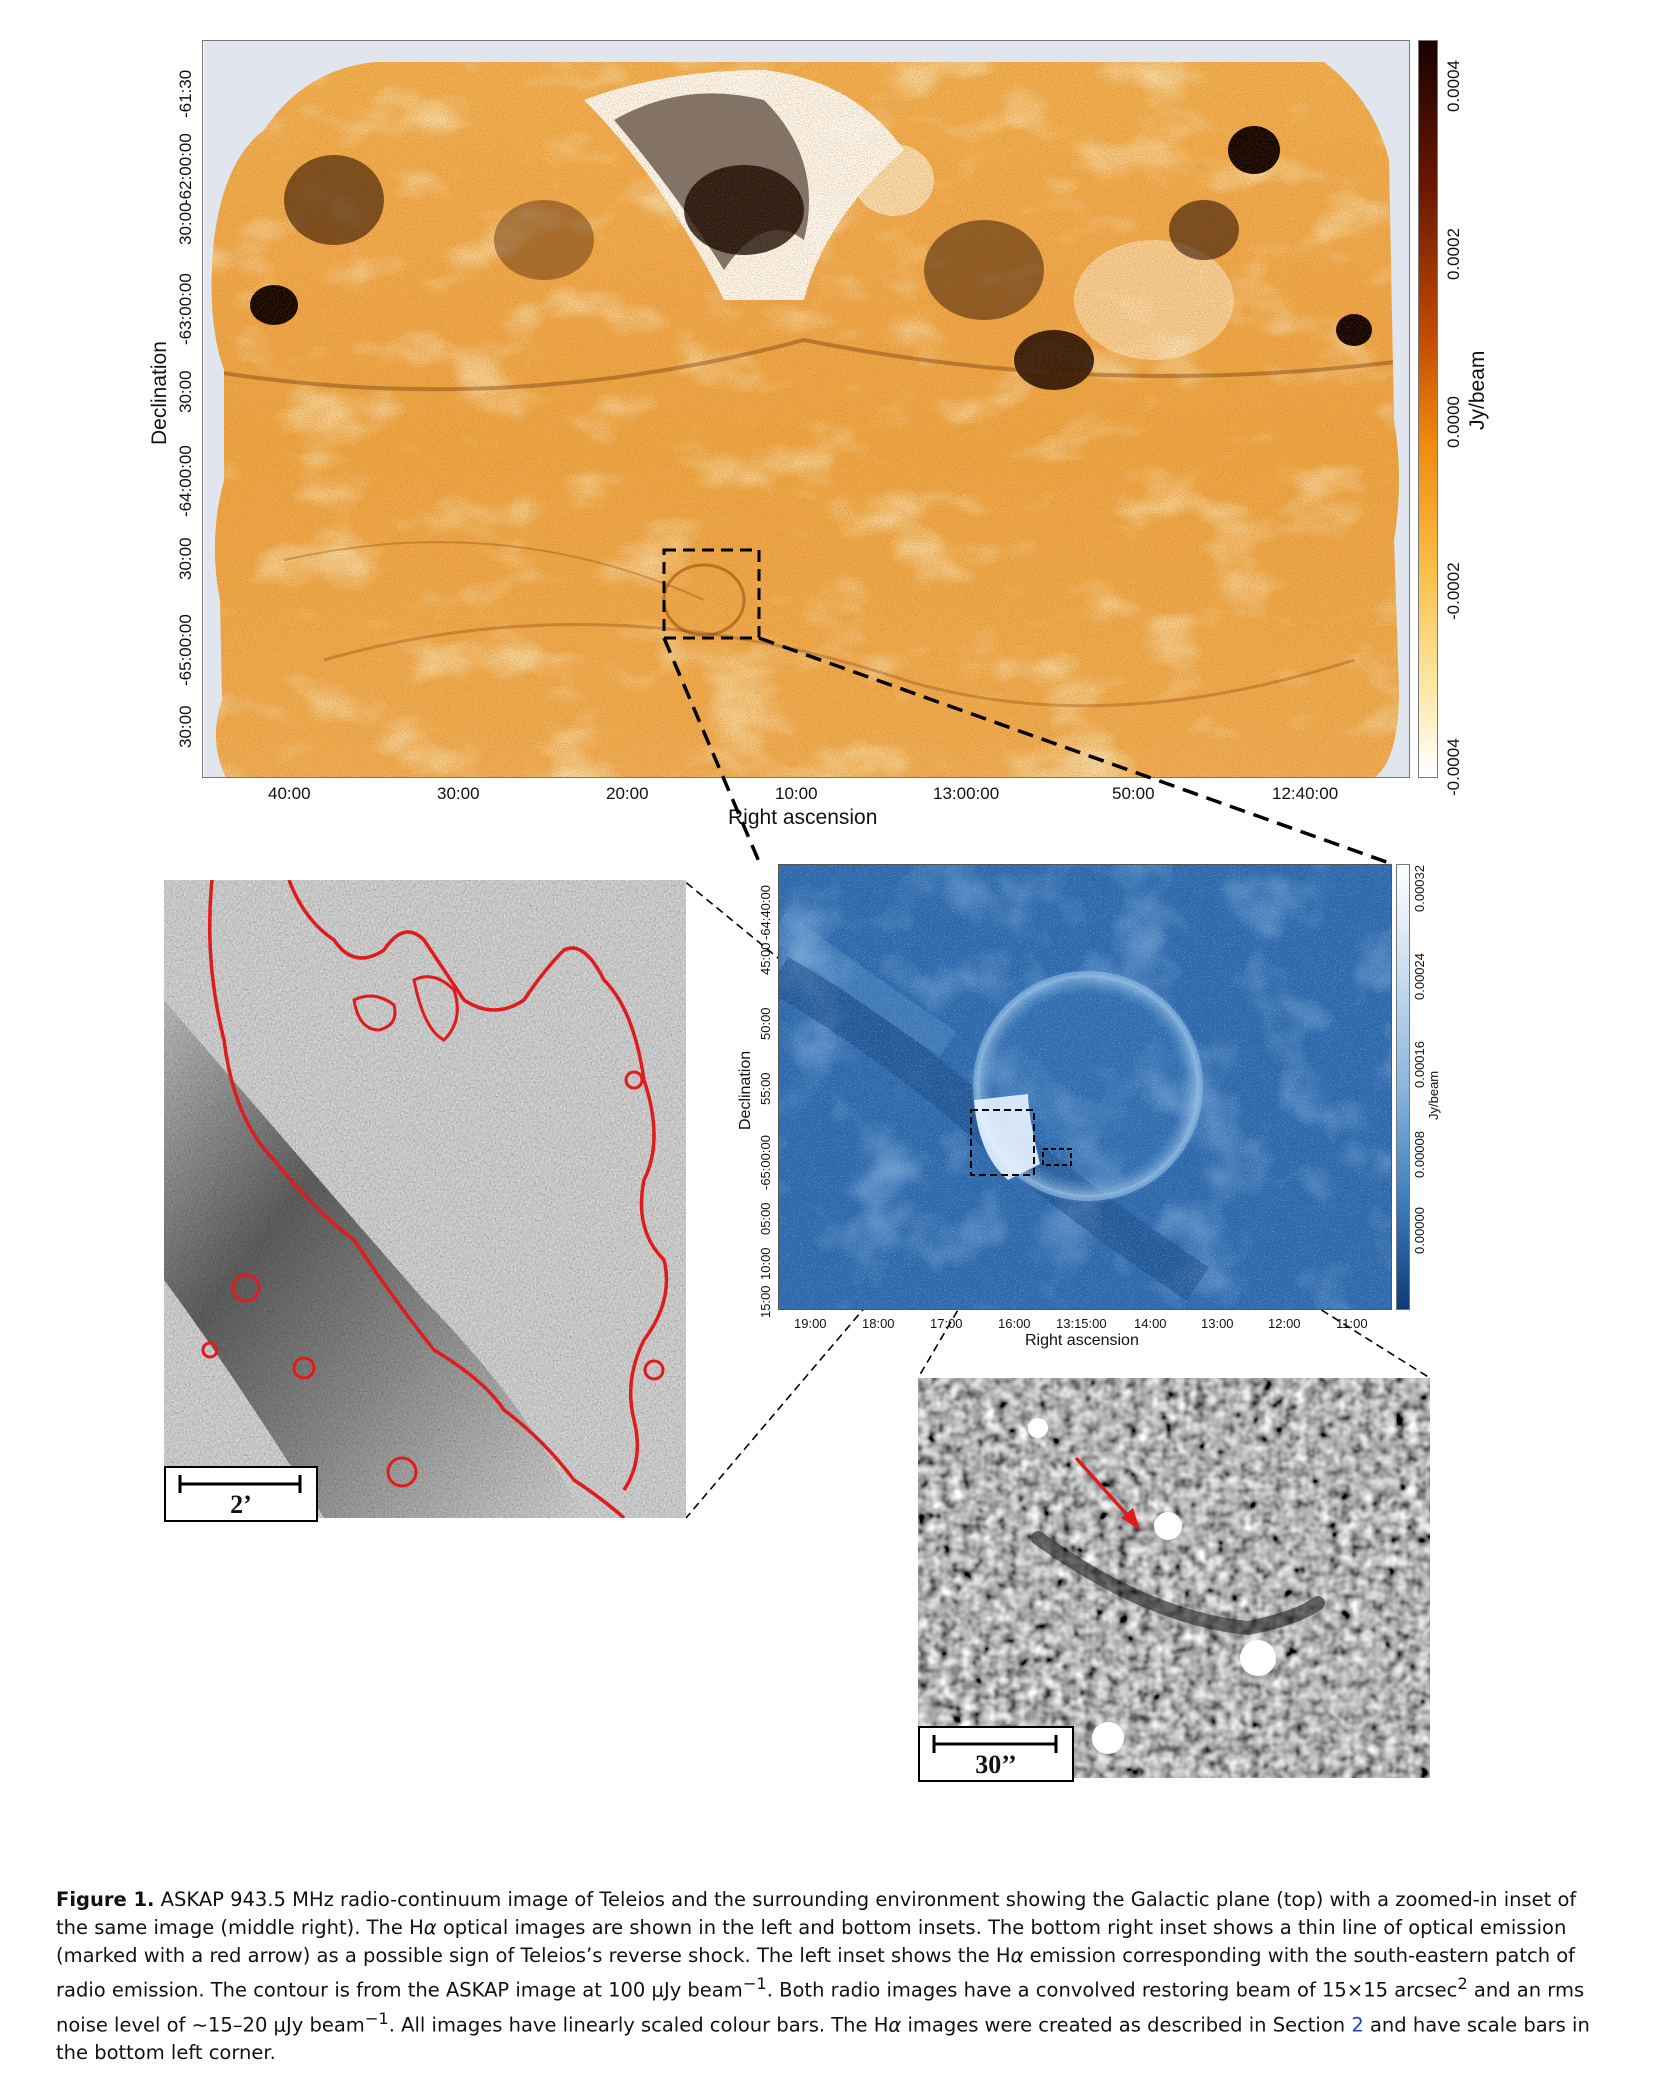 The height and width of the screenshot is (2090, 1654). Describe the element at coordinates (1081, 1323) in the screenshot. I see `middle-ra-tick: 13:15:00` at that location.